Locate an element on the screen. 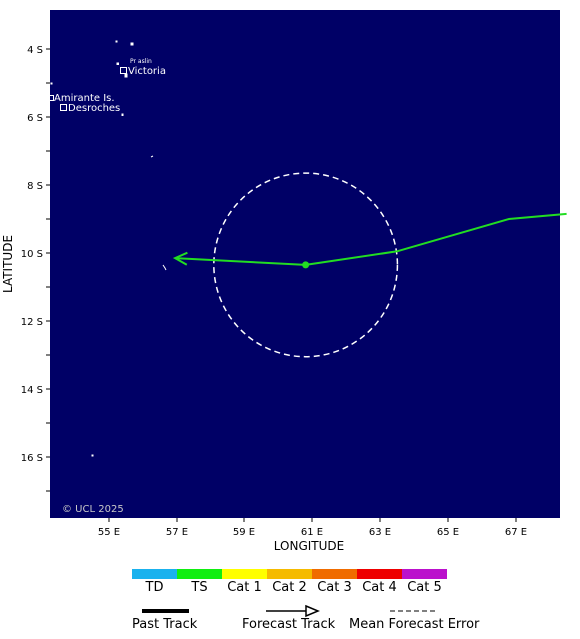 This screenshot has width=580, height=639. forecast-track-line is located at coordinates (240, 261).